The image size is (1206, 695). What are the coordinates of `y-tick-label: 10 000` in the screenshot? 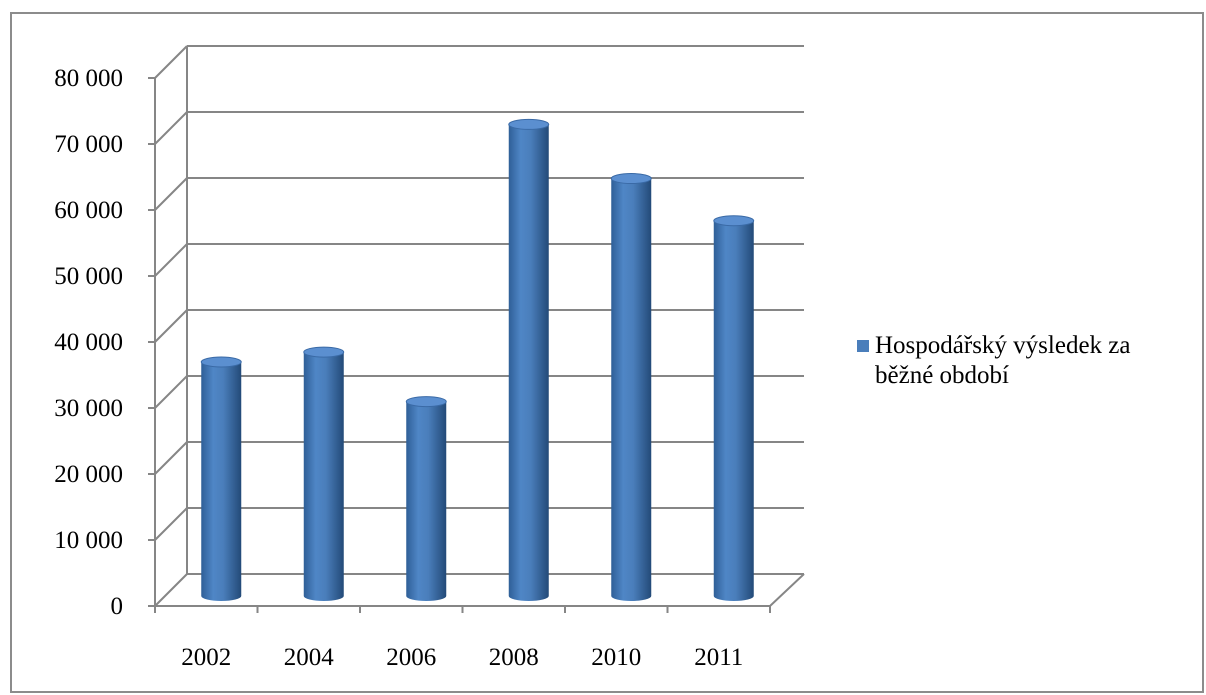 It's located at (88, 540).